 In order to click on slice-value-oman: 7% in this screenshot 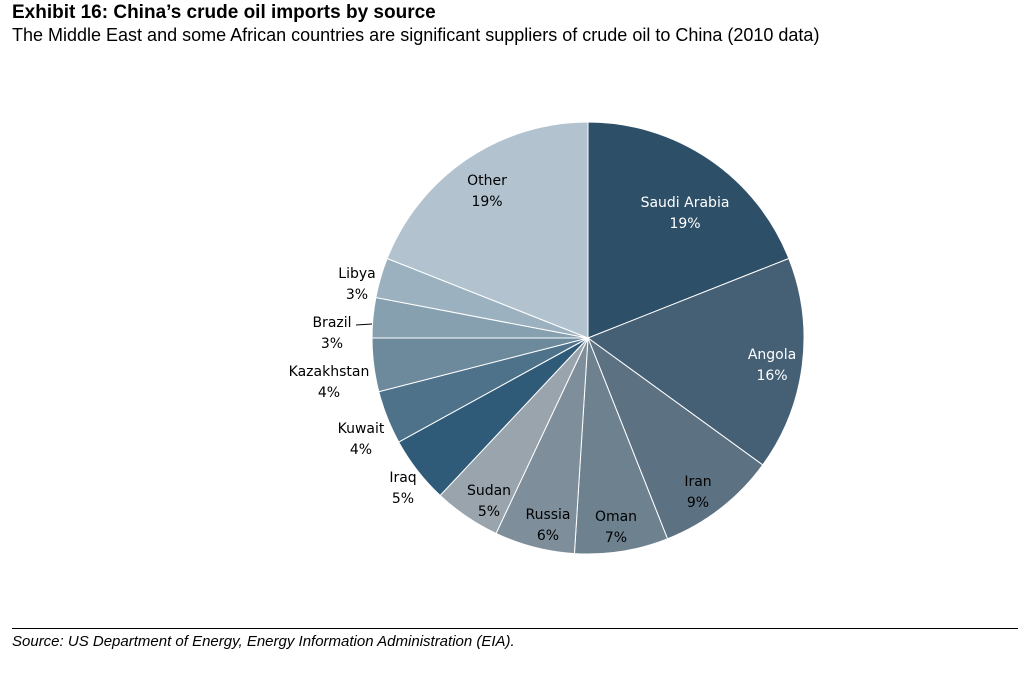, I will do `click(616, 538)`.